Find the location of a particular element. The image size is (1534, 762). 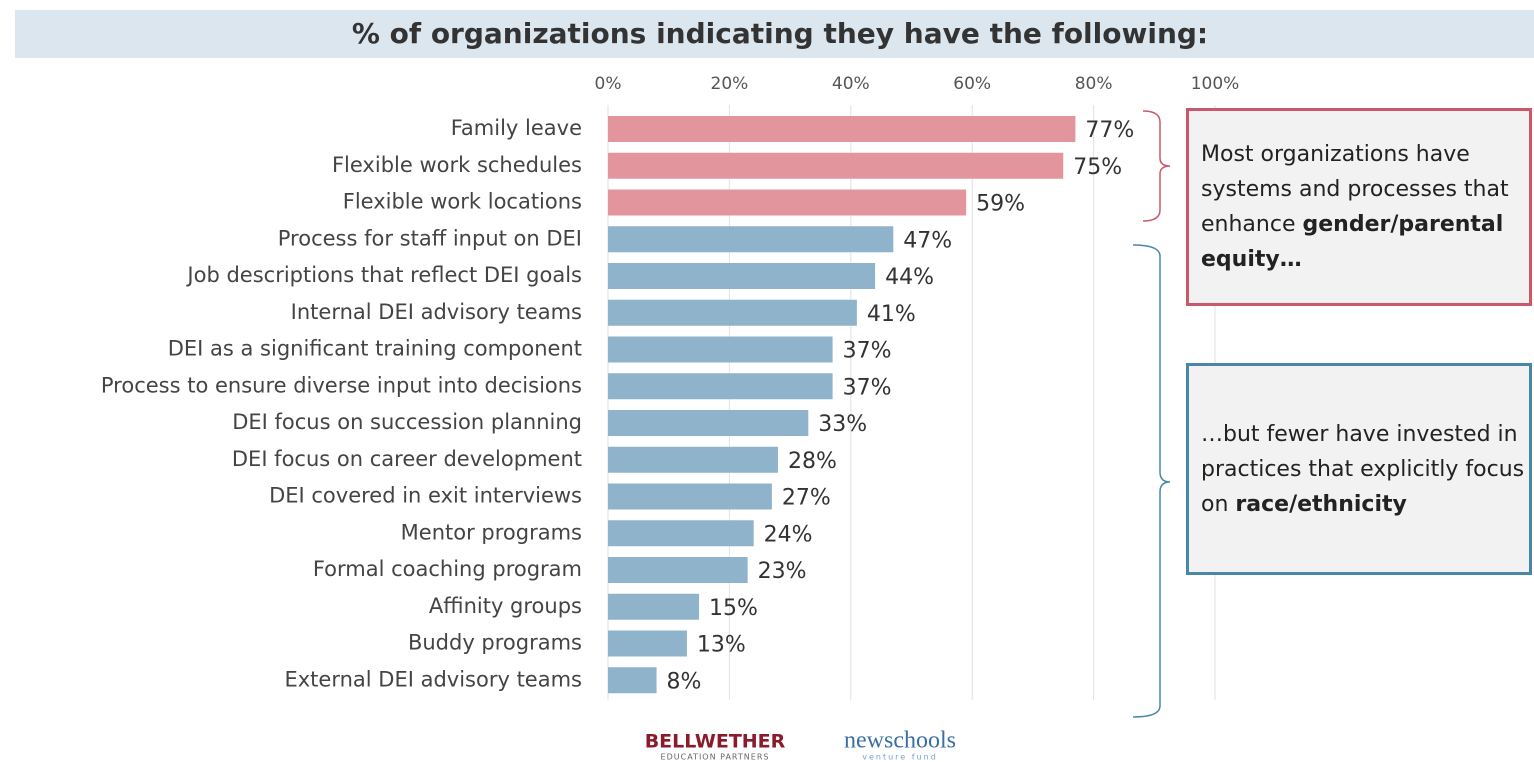

logo-name: newschools is located at coordinates (900, 741).